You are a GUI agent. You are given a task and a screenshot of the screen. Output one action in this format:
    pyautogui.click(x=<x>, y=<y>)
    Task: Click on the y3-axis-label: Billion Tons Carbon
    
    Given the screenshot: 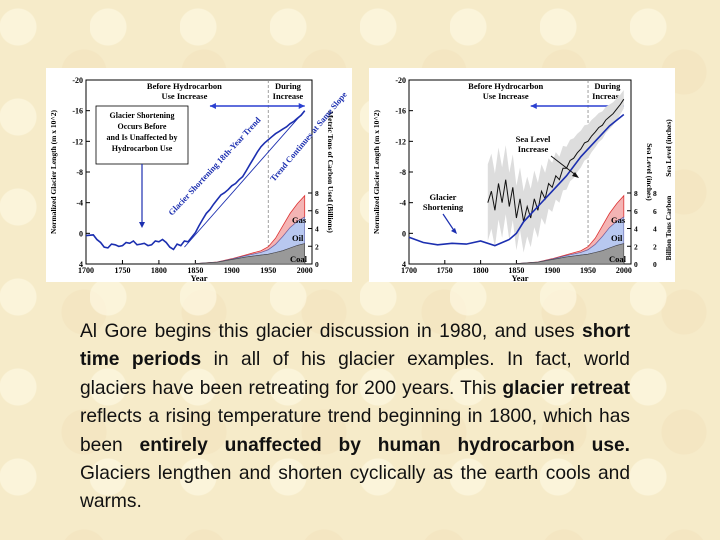 What is the action you would take?
    pyautogui.click(x=668, y=227)
    